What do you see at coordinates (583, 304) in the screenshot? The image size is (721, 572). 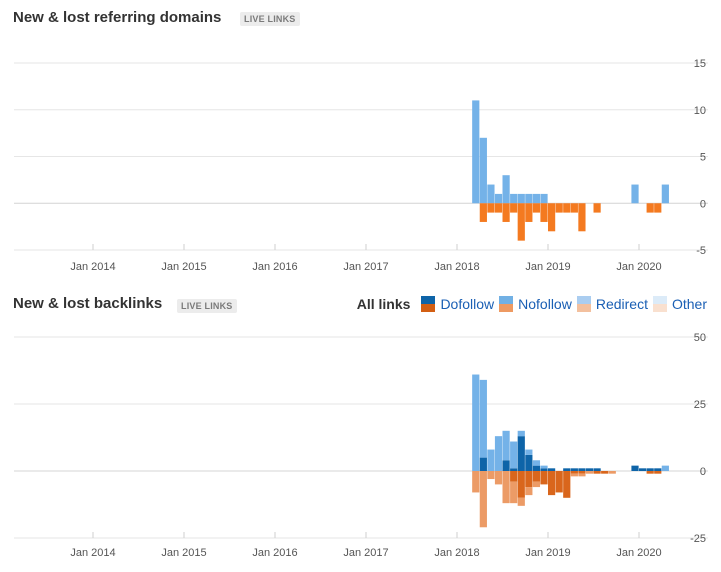 I see `redirect-swatch` at bounding box center [583, 304].